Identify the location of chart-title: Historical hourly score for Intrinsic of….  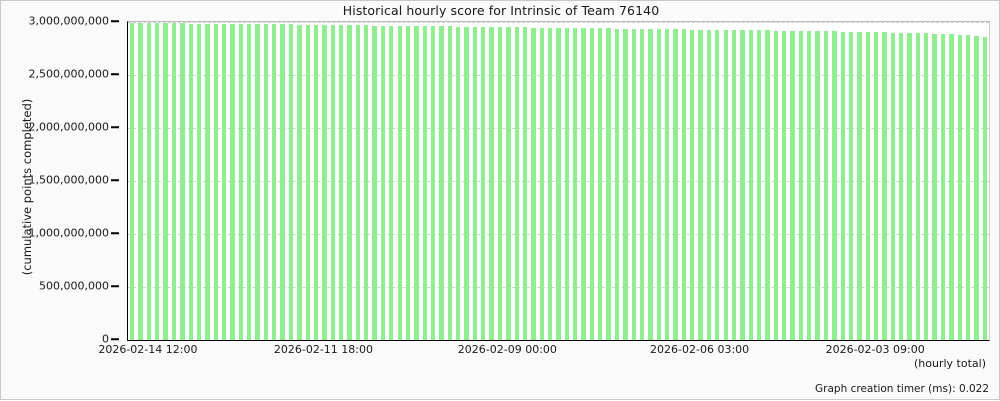
(501, 10).